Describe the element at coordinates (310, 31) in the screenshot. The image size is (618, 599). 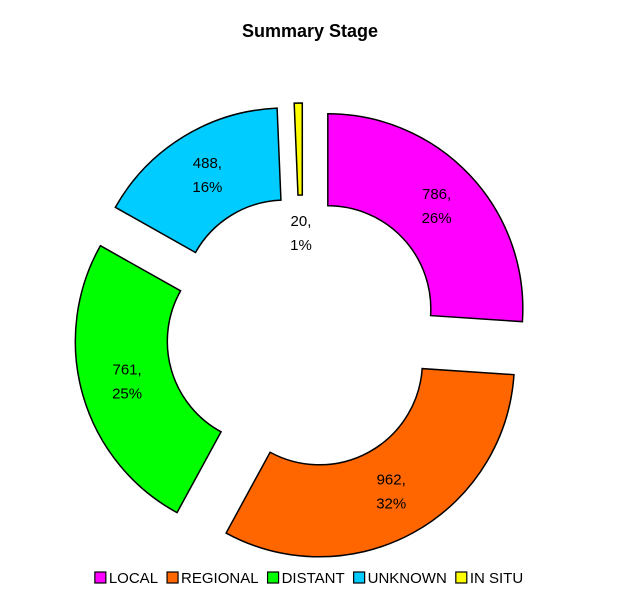
I see `chart-title: Summary Stage` at that location.